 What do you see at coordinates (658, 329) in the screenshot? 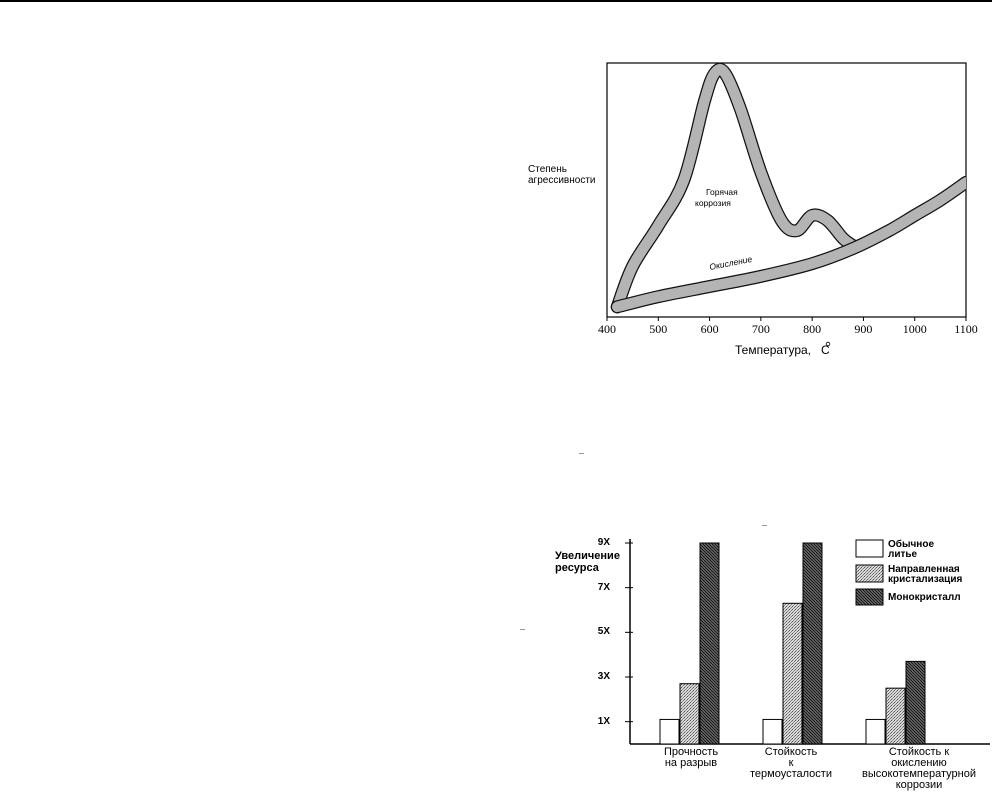
I see `x-tick-label: 500` at bounding box center [658, 329].